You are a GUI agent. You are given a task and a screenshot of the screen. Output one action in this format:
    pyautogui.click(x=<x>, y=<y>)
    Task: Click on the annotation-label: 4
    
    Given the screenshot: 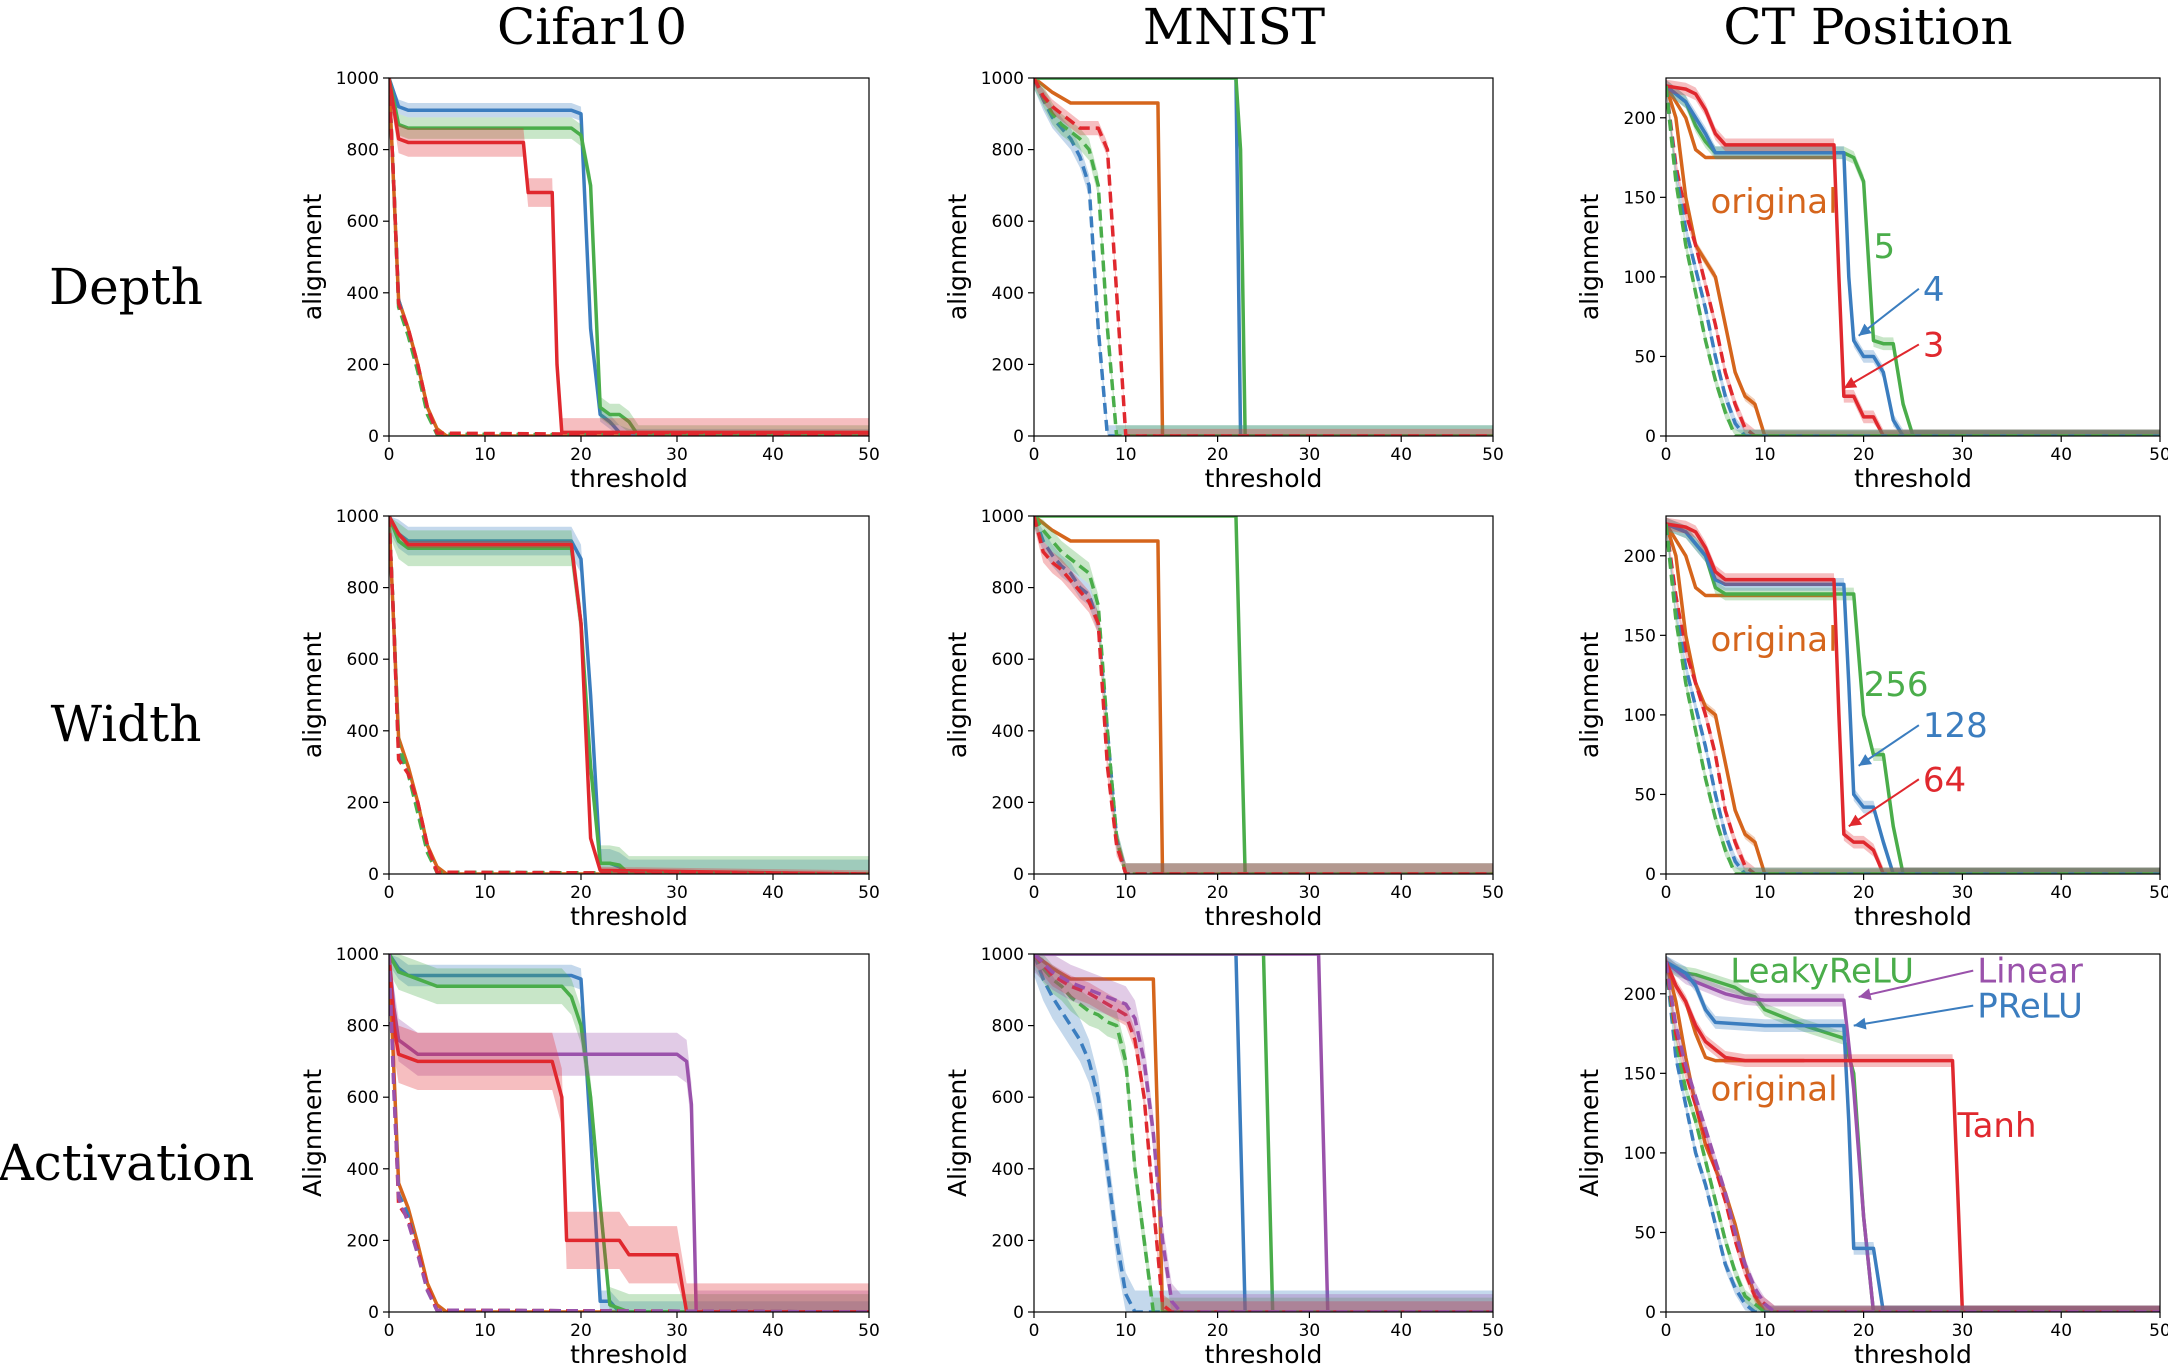 What is the action you would take?
    pyautogui.click(x=1934, y=290)
    